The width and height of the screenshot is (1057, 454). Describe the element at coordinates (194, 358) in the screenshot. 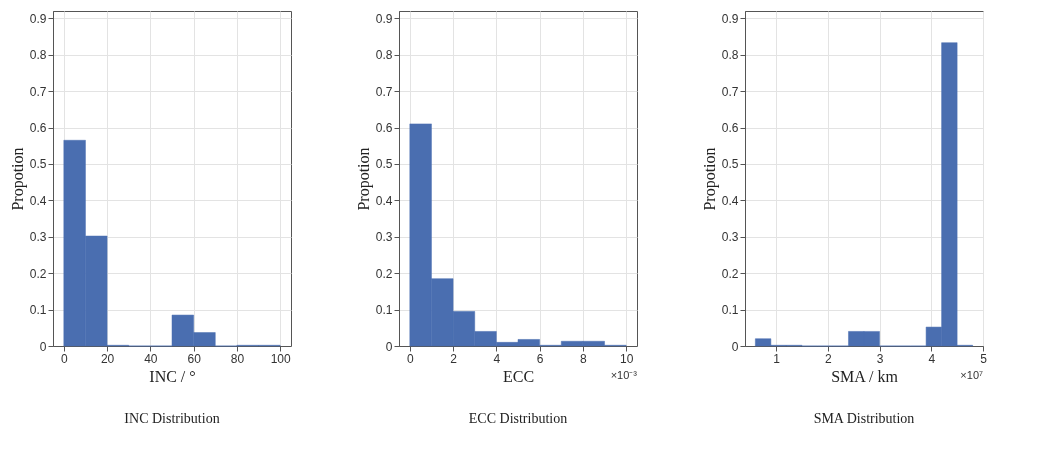

I see `x-tick-label: 60` at that location.